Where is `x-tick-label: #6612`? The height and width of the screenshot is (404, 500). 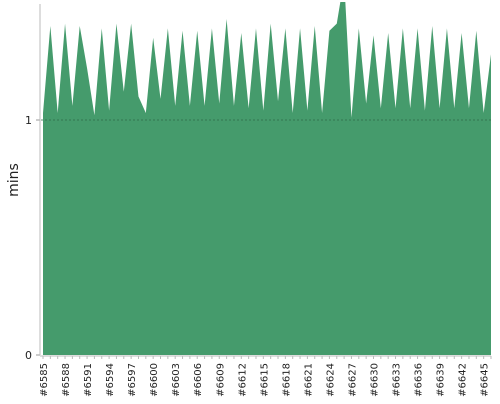
x-tick-label: #6612 is located at coordinates (242, 380).